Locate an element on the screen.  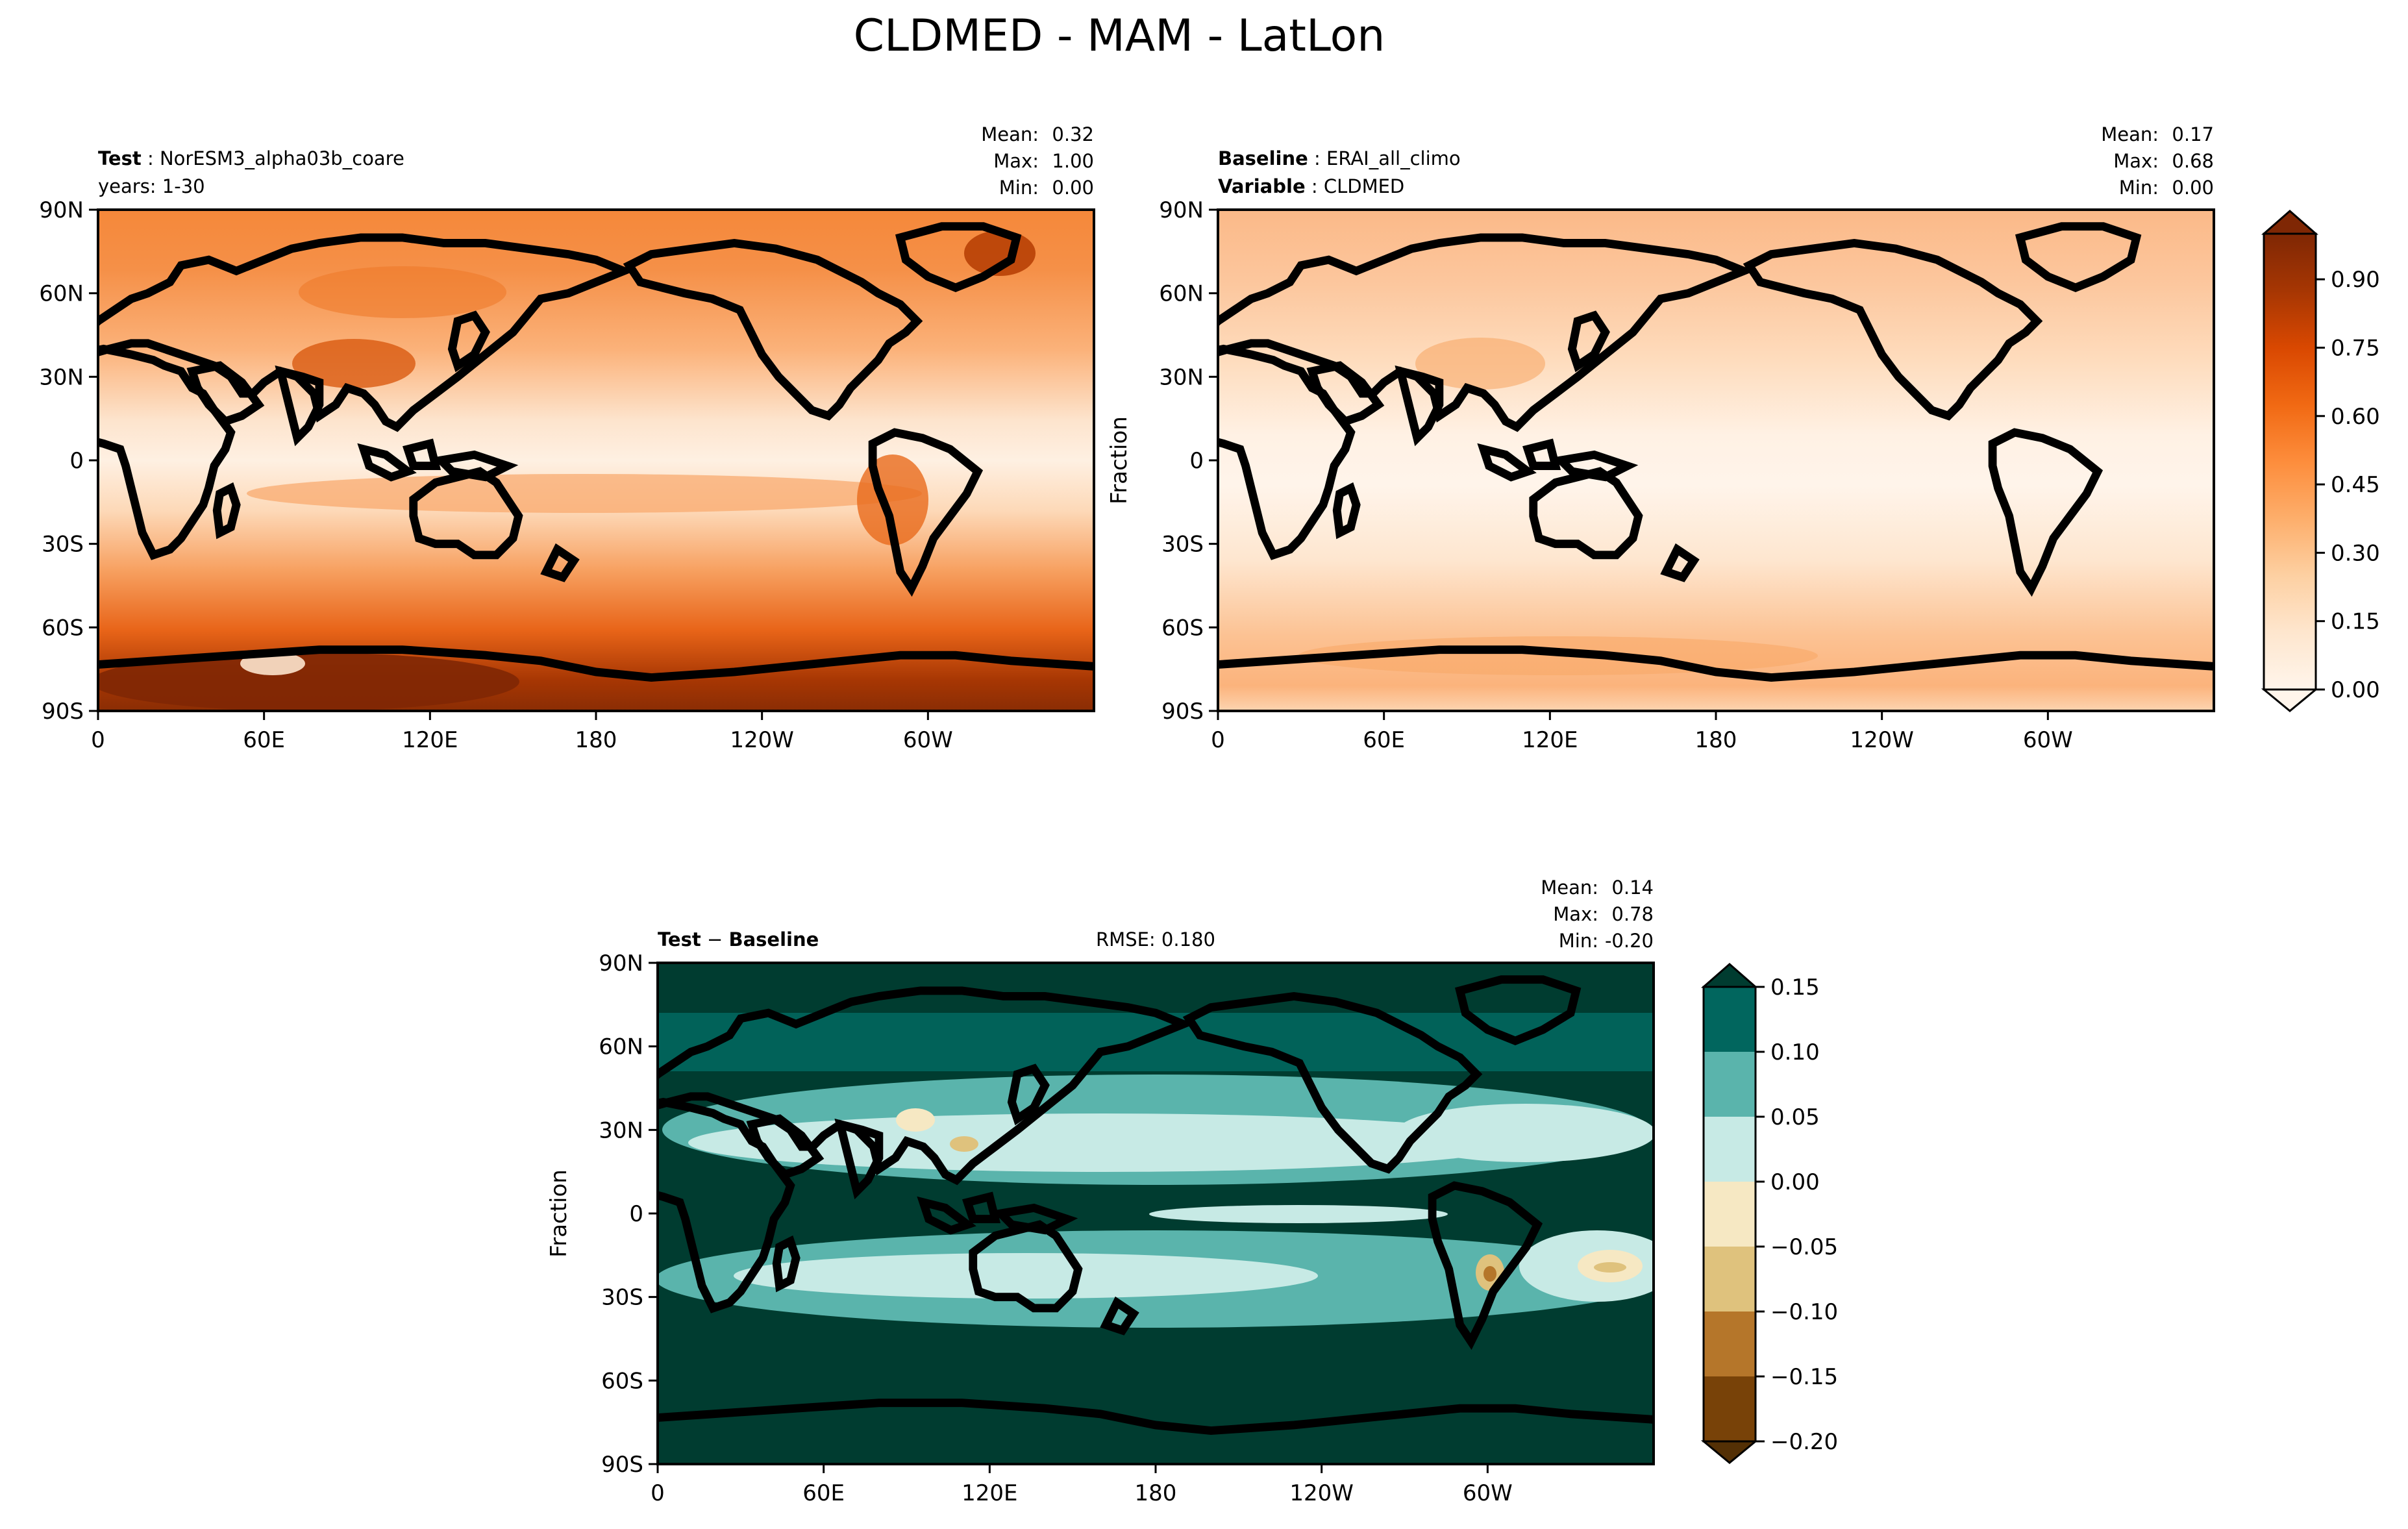
diff-ytick-label: 0 is located at coordinates (636, 1214).